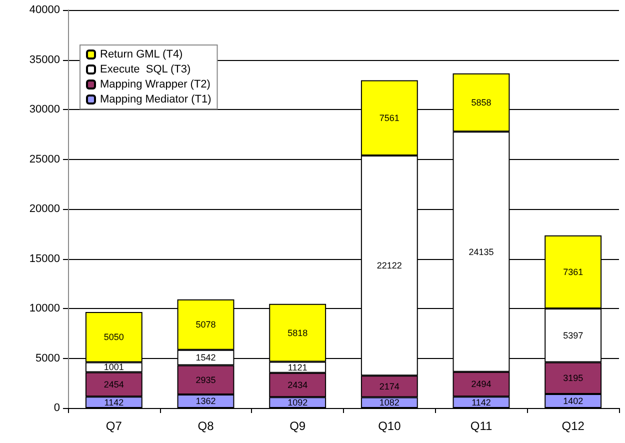 The width and height of the screenshot is (625, 443). Describe the element at coordinates (206, 379) in the screenshot. I see `data-label: 2935` at that location.